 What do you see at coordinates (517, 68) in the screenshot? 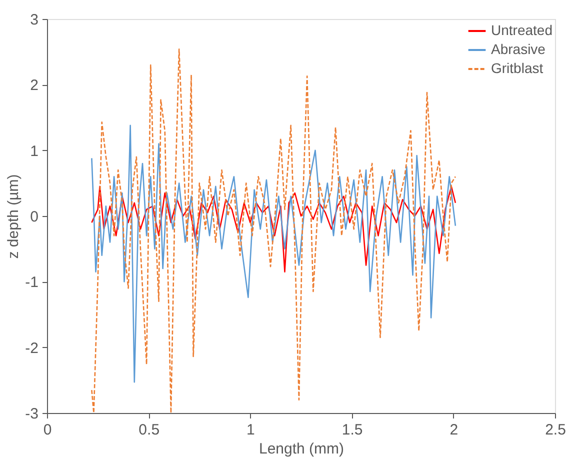
I see `legend-label: Gritblast` at bounding box center [517, 68].